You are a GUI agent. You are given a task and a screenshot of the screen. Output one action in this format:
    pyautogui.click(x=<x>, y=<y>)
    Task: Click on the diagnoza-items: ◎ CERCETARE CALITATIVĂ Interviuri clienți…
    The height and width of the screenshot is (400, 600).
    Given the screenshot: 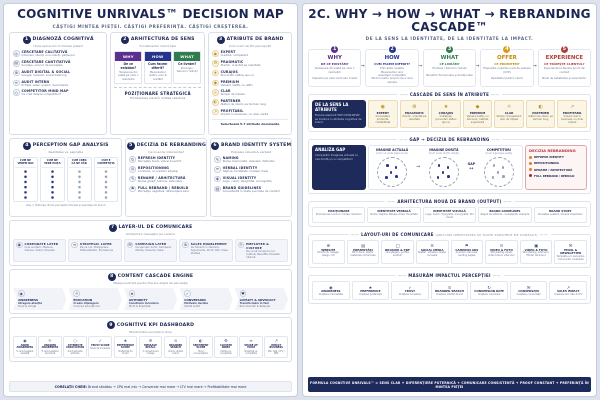 What is the action you would take?
    pyautogui.click(x=58, y=73)
    